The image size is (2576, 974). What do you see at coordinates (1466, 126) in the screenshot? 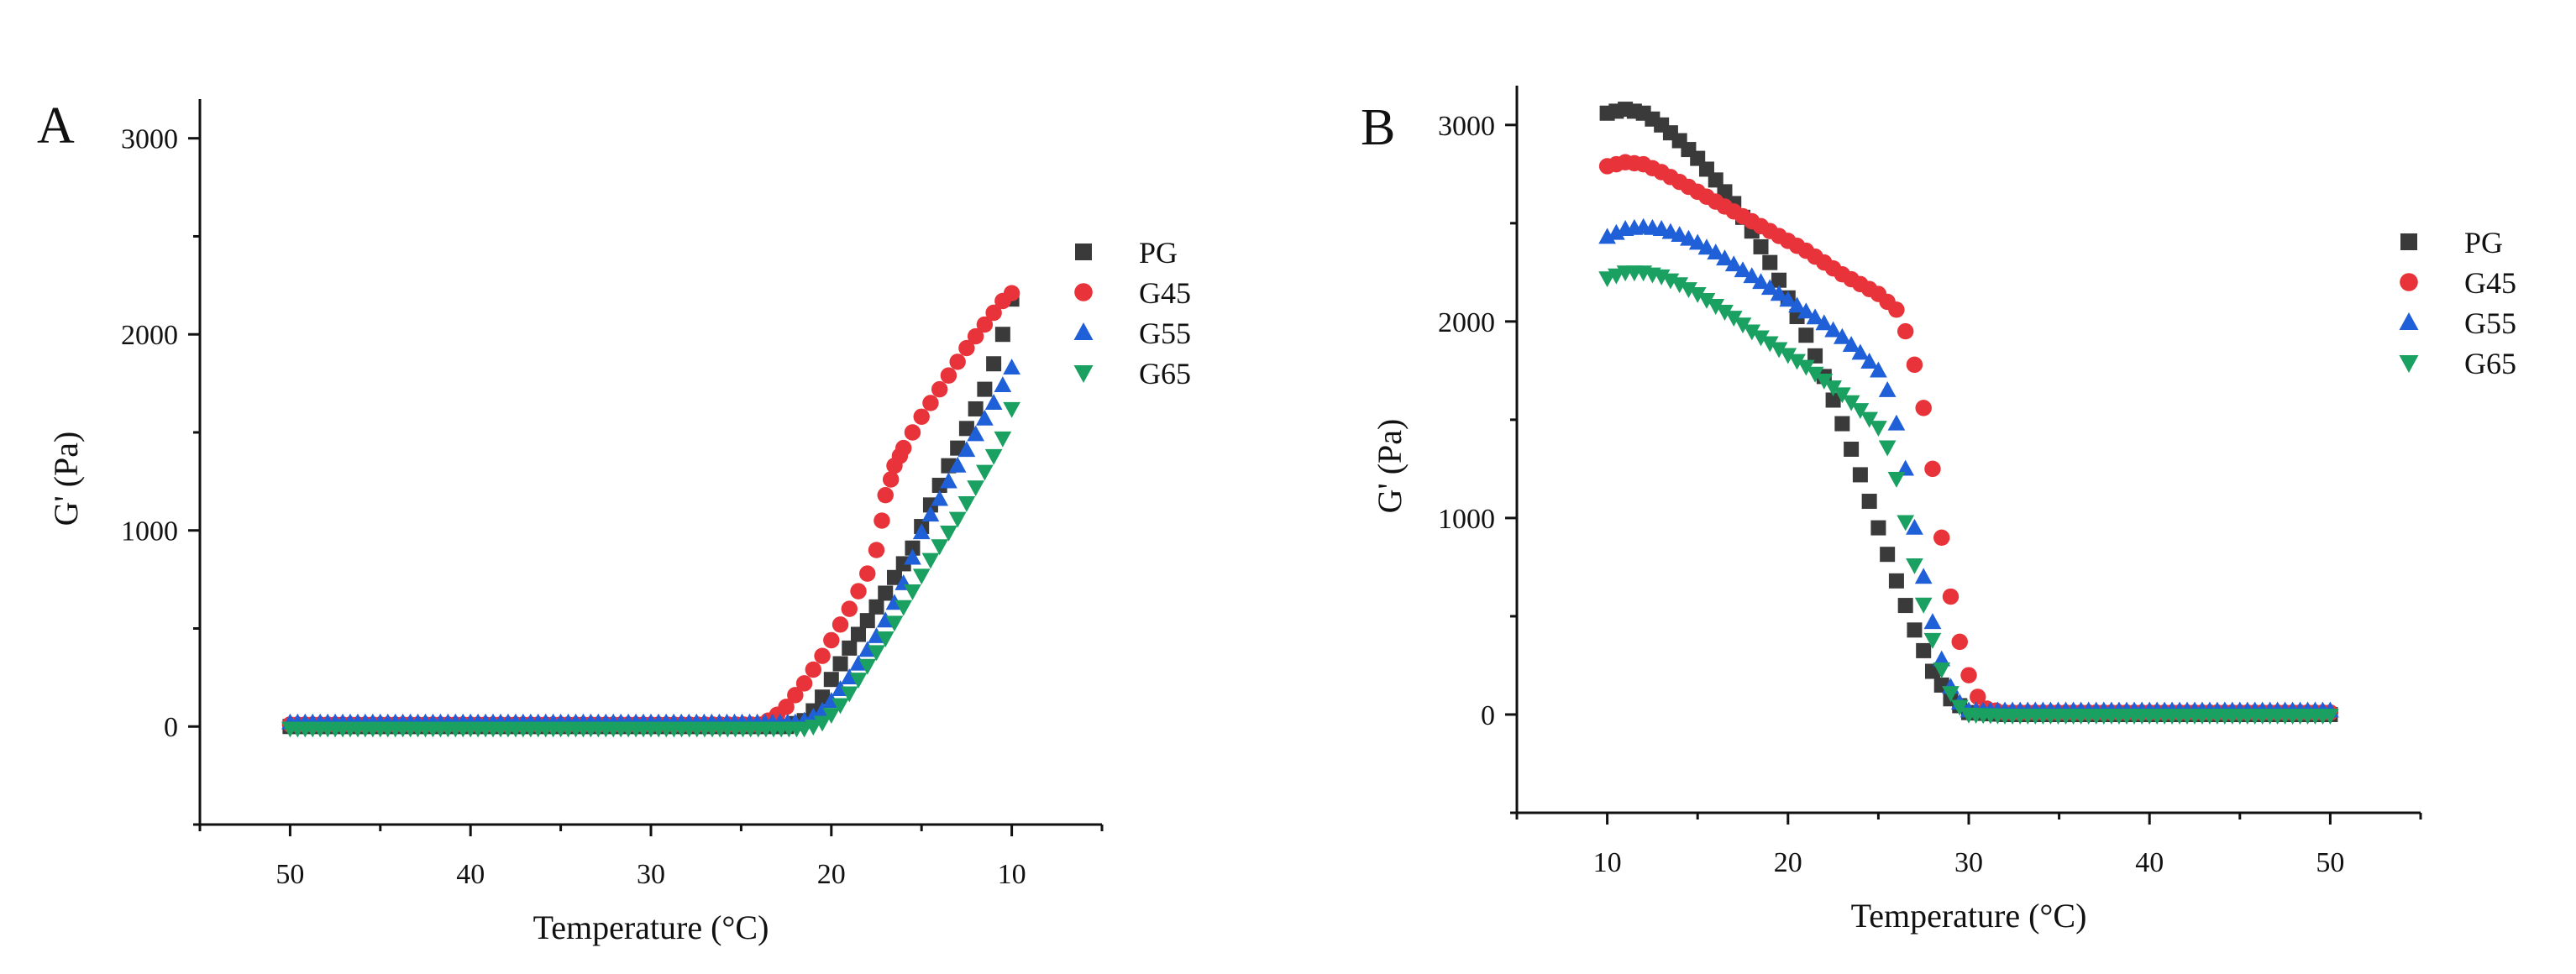
I see `y-tick-label-b: 3000` at bounding box center [1466, 126].